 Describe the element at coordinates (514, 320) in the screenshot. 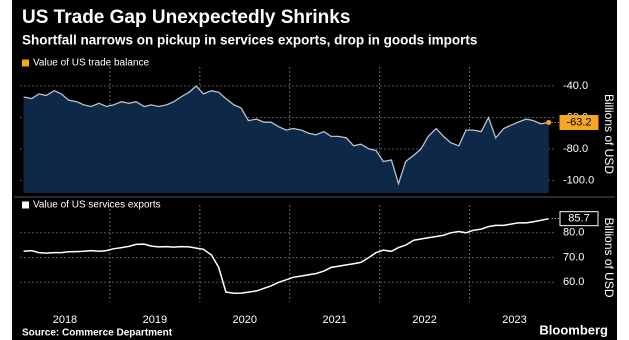

I see `x-tick-label: 2023` at that location.